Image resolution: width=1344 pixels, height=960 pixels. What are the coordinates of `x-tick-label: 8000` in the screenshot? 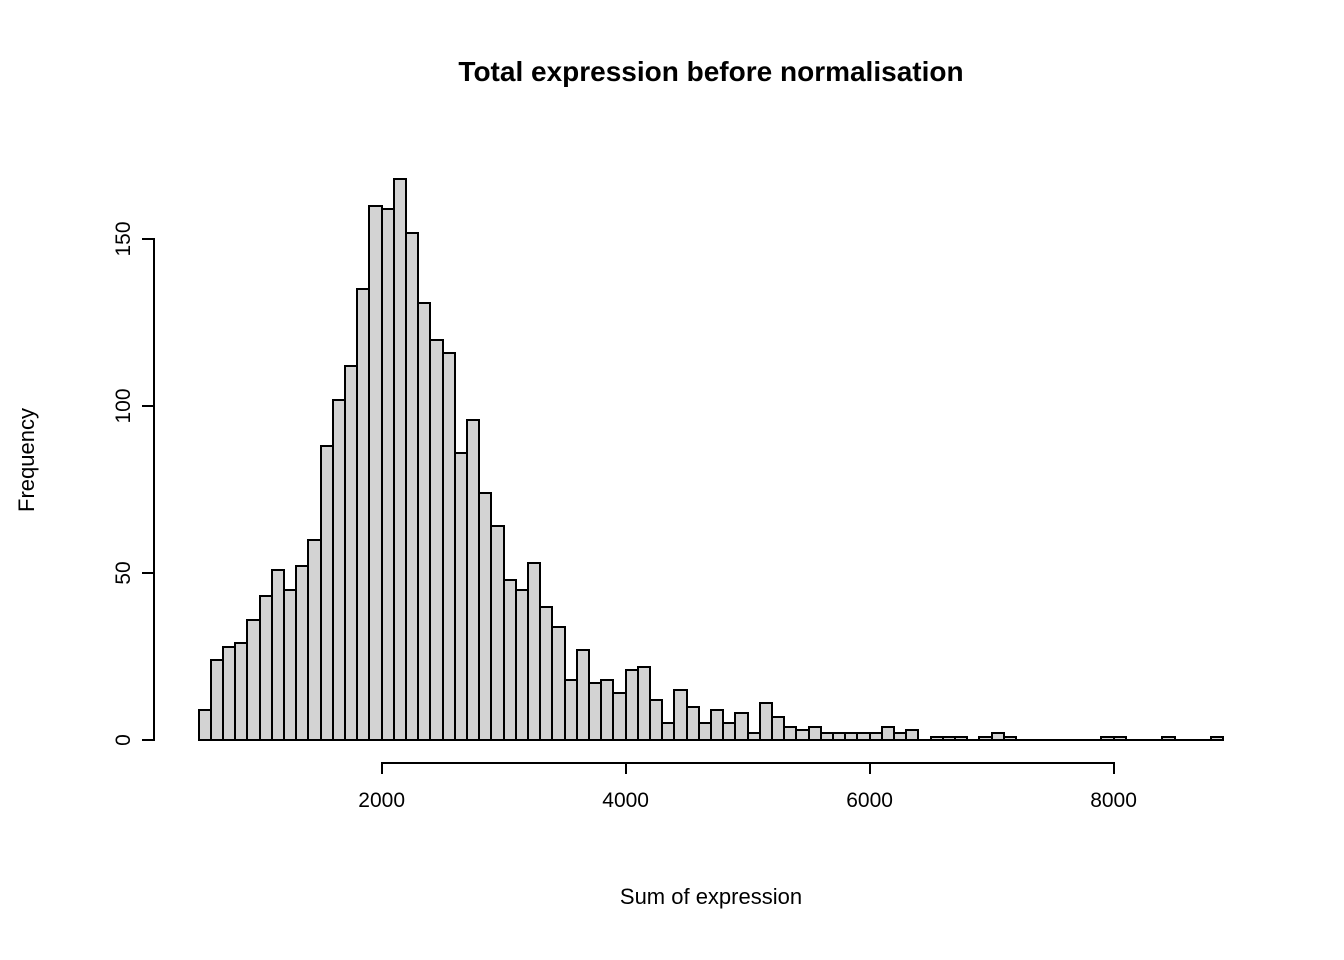 It's located at (1113, 800).